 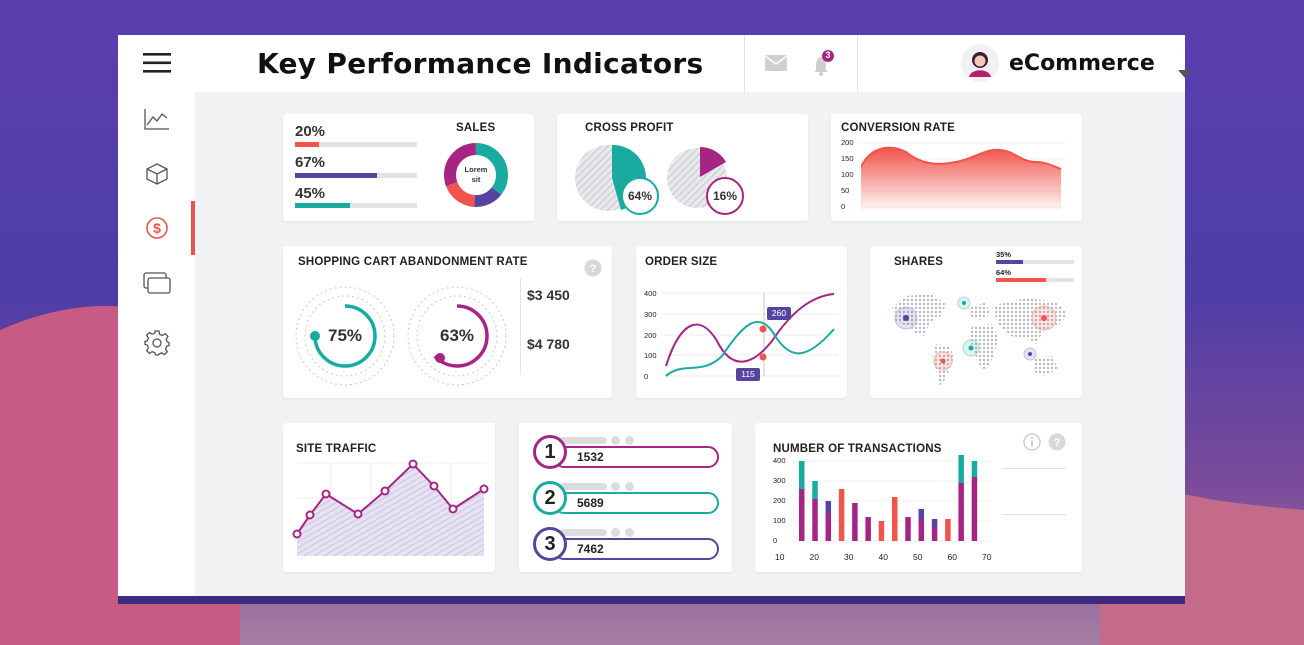 What do you see at coordinates (682, 167) in the screenshot?
I see `cross-profit-card: CROSS PROFIT 64% 16%` at bounding box center [682, 167].